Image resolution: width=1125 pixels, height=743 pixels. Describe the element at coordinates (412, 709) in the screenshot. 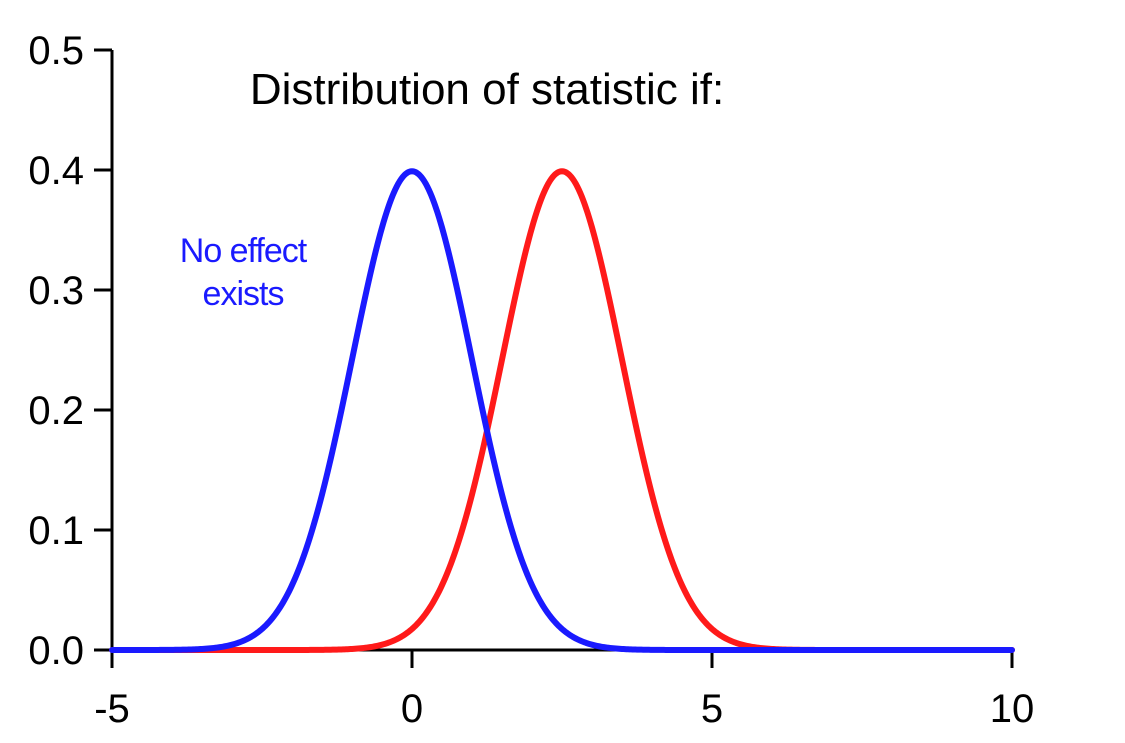

I see `x-tick-label: 0` at that location.